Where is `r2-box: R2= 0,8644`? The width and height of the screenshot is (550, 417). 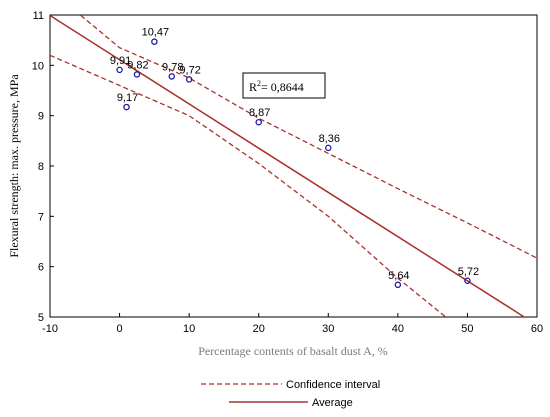
r2-box: R2= 0,8644 is located at coordinates (284, 85).